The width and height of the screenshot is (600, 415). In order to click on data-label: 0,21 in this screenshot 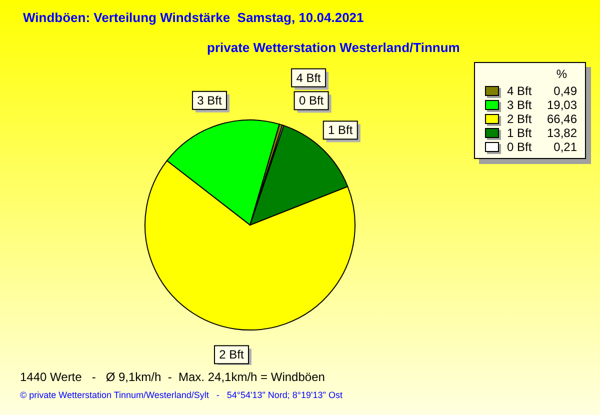, I will do `click(564, 147)`.